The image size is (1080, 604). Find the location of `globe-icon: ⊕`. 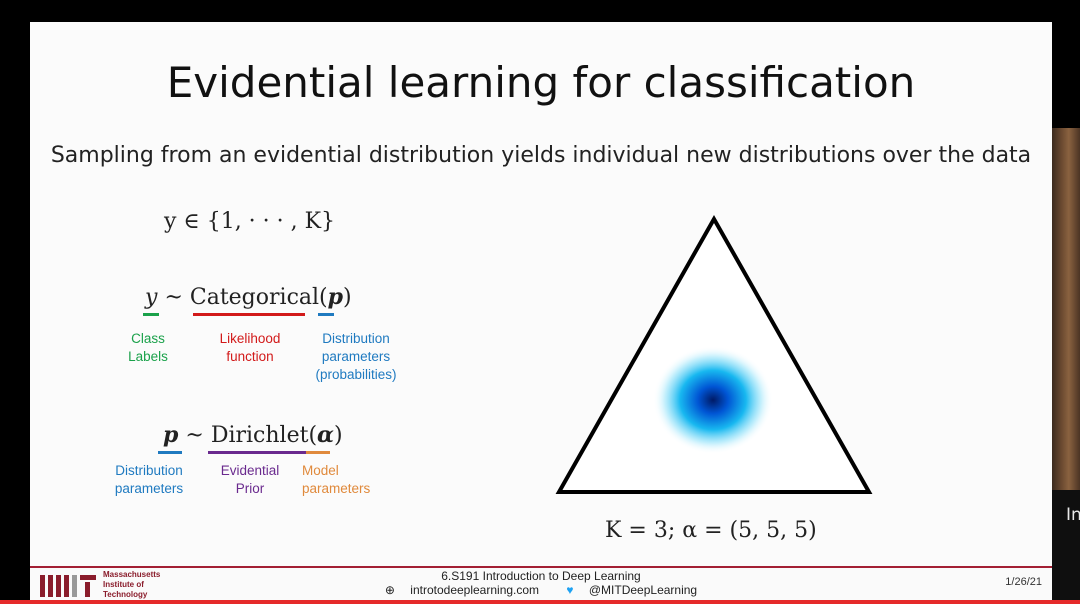

globe-icon: ⊕ is located at coordinates (389, 590).